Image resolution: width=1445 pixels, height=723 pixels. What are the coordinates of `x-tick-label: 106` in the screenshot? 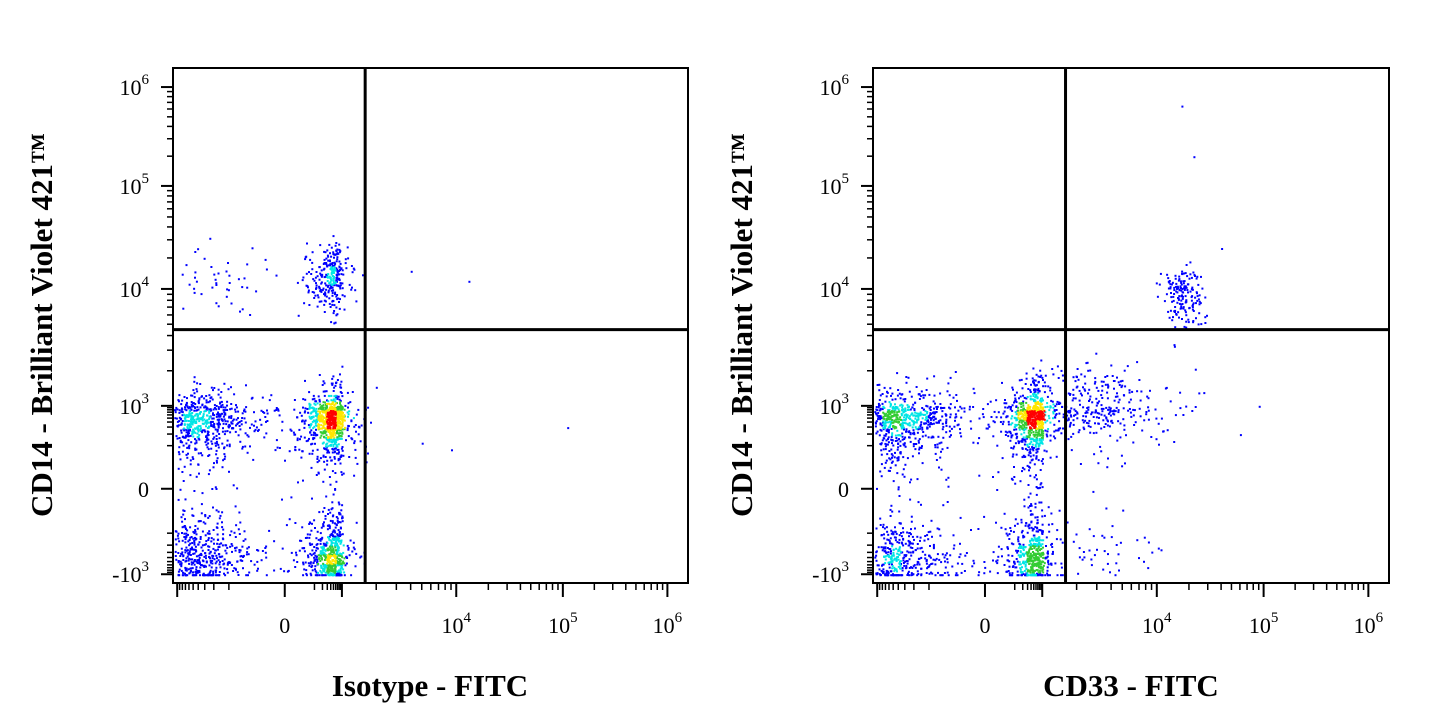 It's located at (668, 624).